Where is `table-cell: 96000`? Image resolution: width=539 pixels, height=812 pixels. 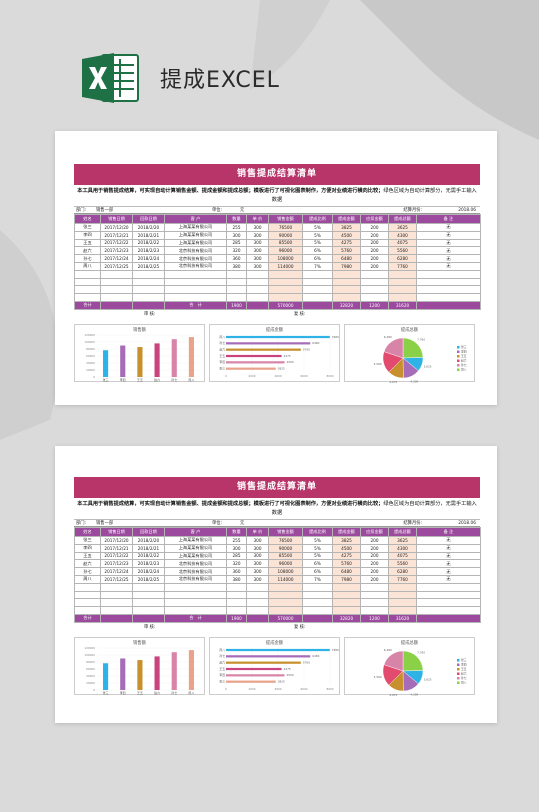
table-cell: 96000 is located at coordinates (285, 564).